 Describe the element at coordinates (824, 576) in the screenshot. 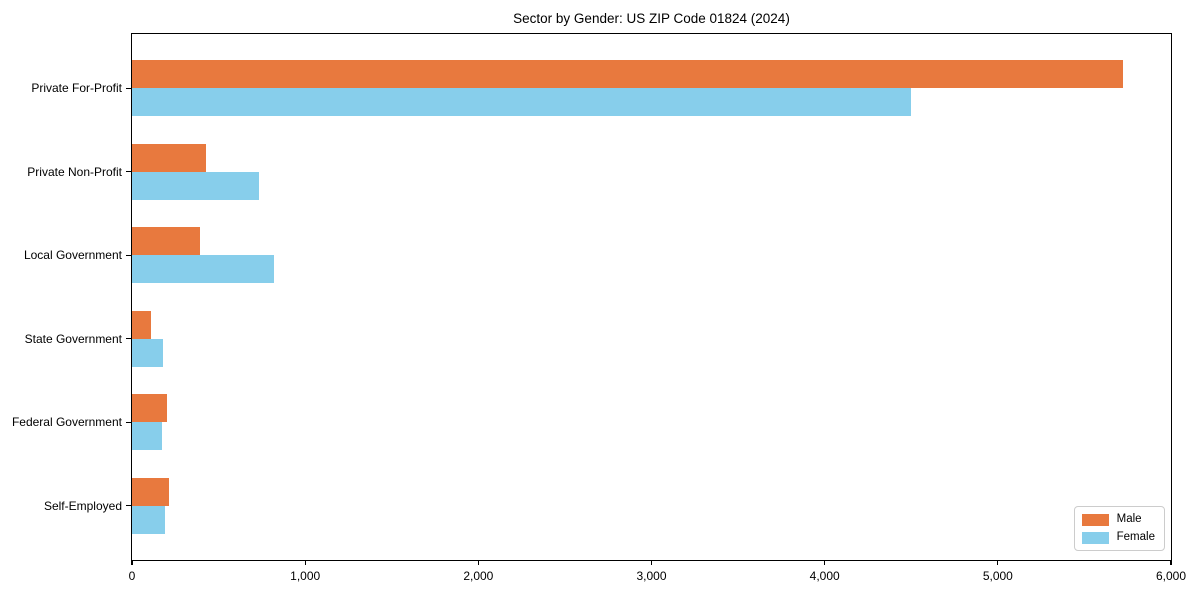

I see `x-tick-label: 4,000` at that location.